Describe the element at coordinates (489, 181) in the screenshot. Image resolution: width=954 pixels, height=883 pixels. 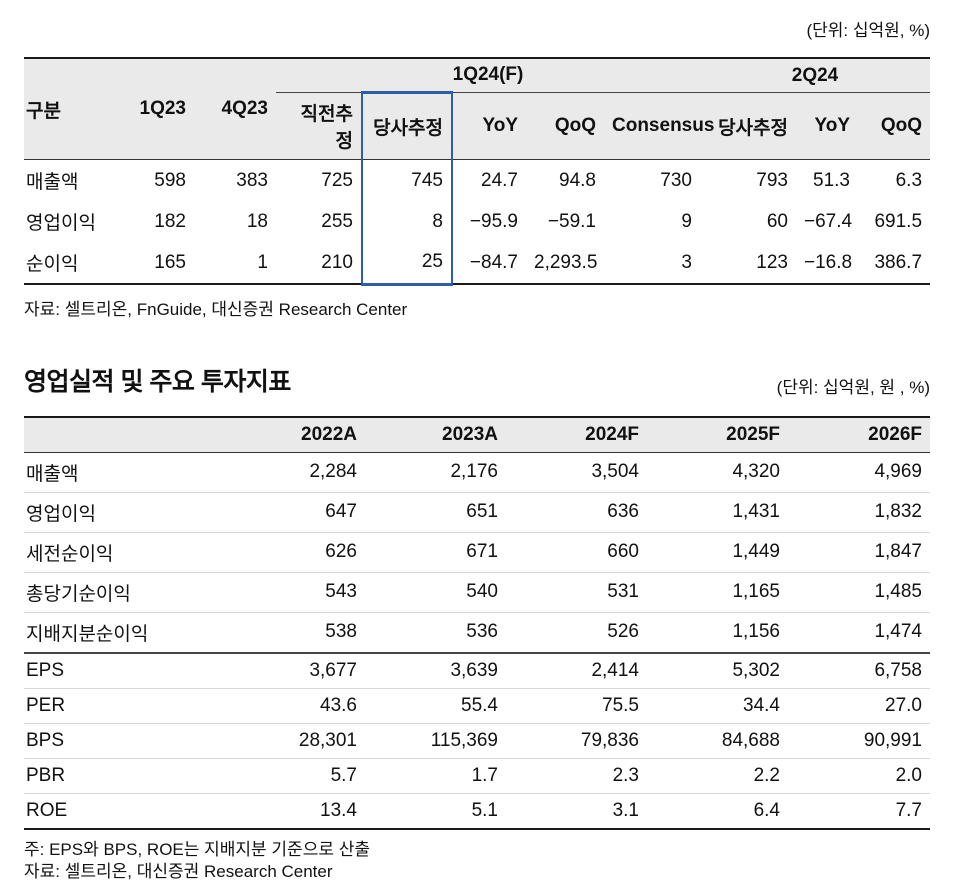
I see `table-cell: 24.7` at that location.